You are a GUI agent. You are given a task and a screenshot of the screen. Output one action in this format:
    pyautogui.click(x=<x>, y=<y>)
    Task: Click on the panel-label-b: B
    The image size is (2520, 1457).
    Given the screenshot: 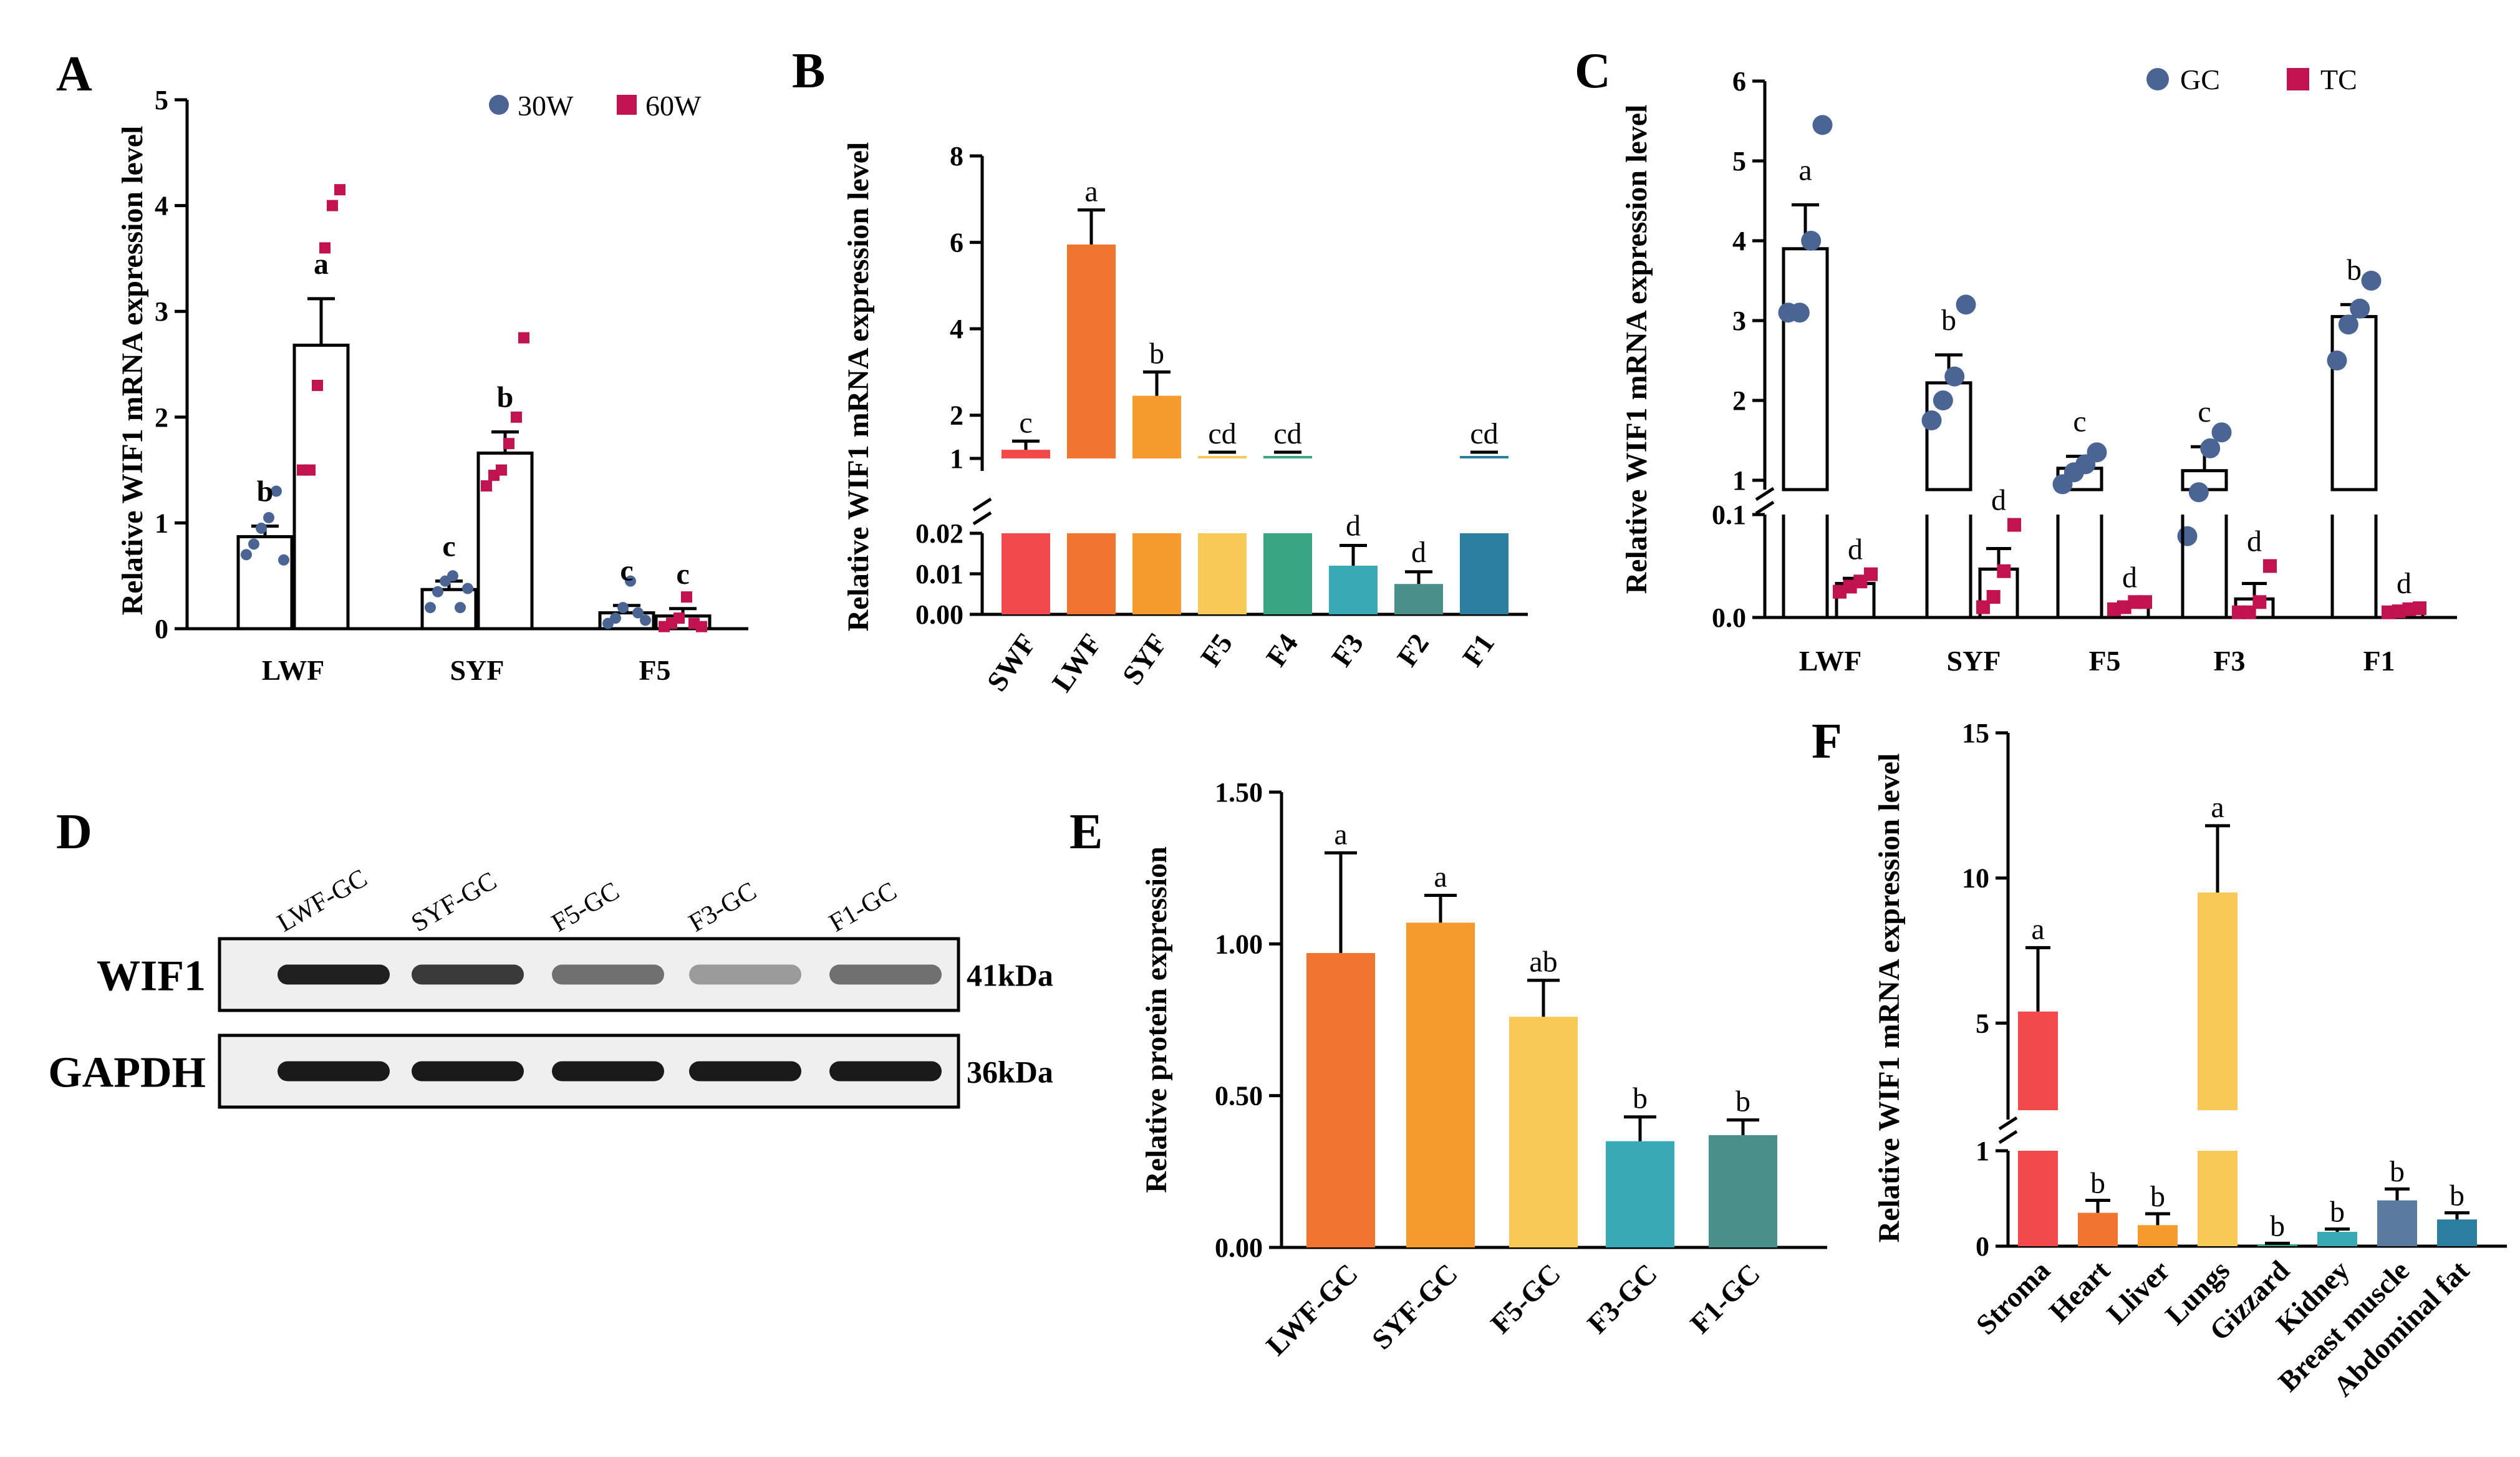 What is the action you would take?
    pyautogui.click(x=808, y=71)
    